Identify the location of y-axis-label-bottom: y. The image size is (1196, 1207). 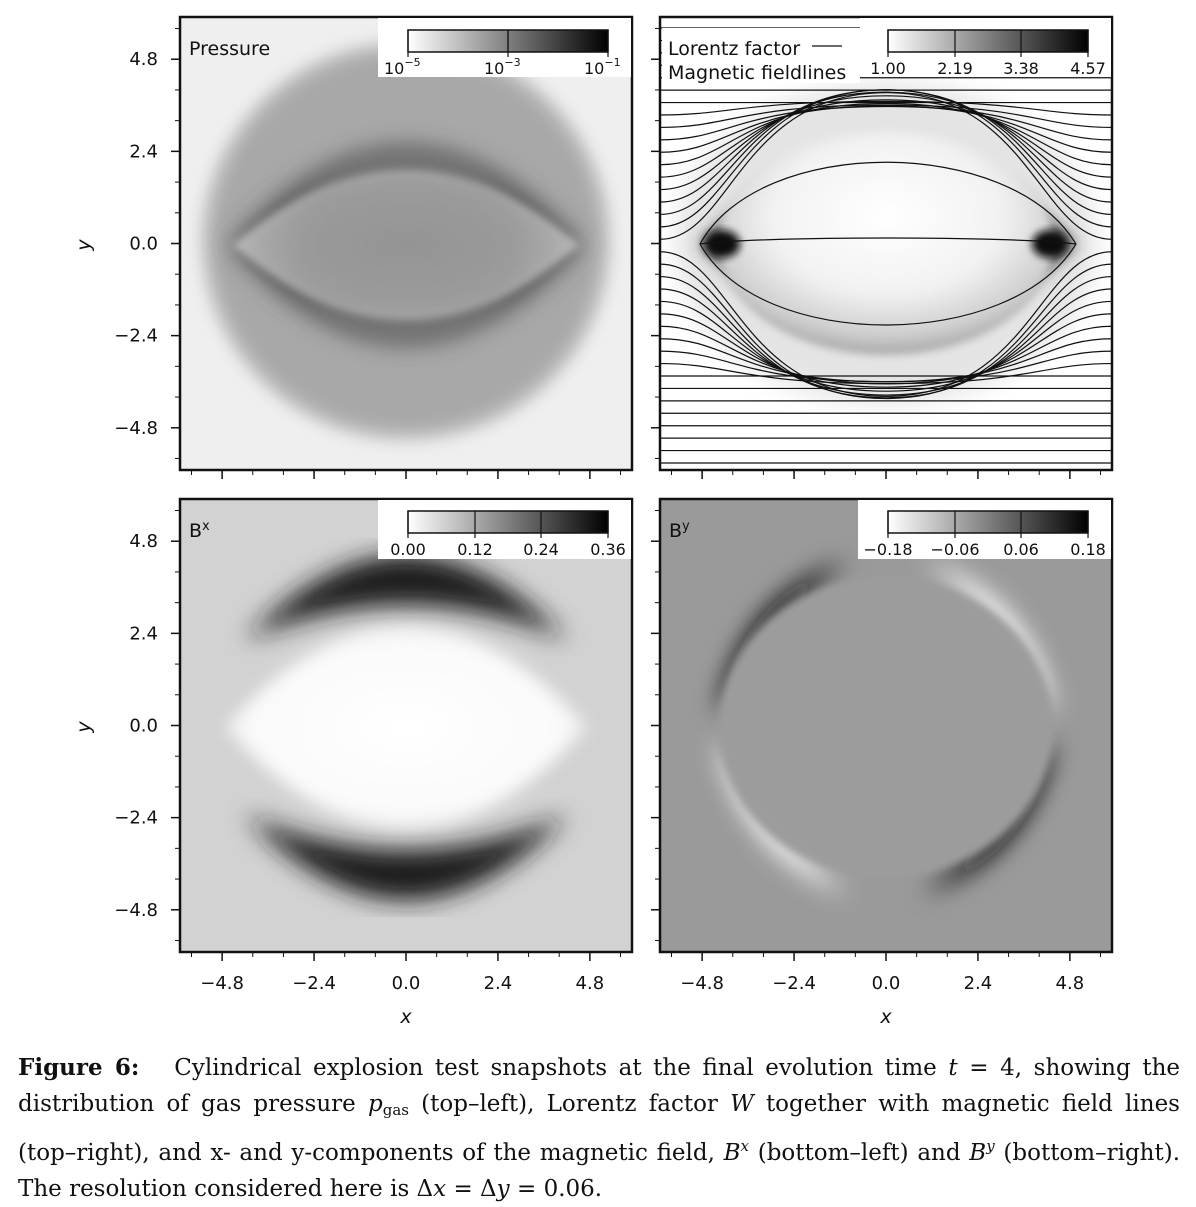
(84, 727).